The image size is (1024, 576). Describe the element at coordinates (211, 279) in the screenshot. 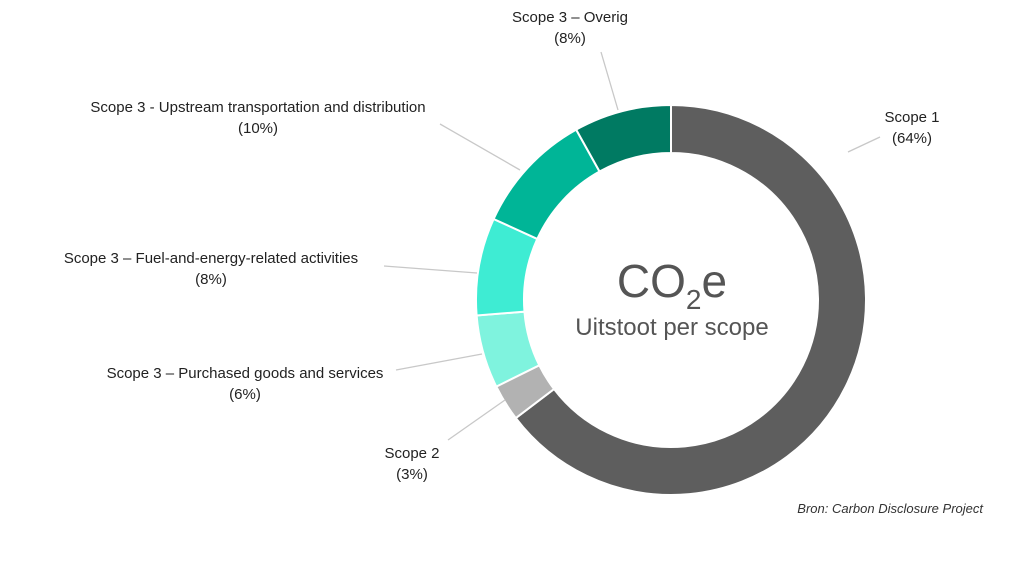

I see `slice-percent-scope-3-fuel-and-energy-related-activities: (8%)` at that location.